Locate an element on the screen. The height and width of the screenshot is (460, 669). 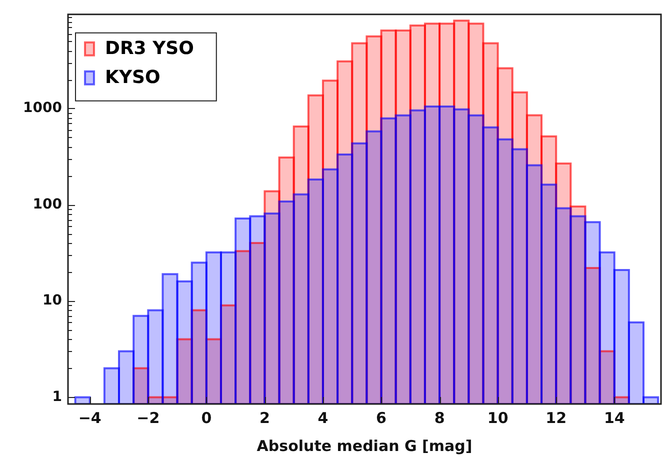
x-tick-label: 12 is located at coordinates (556, 417).